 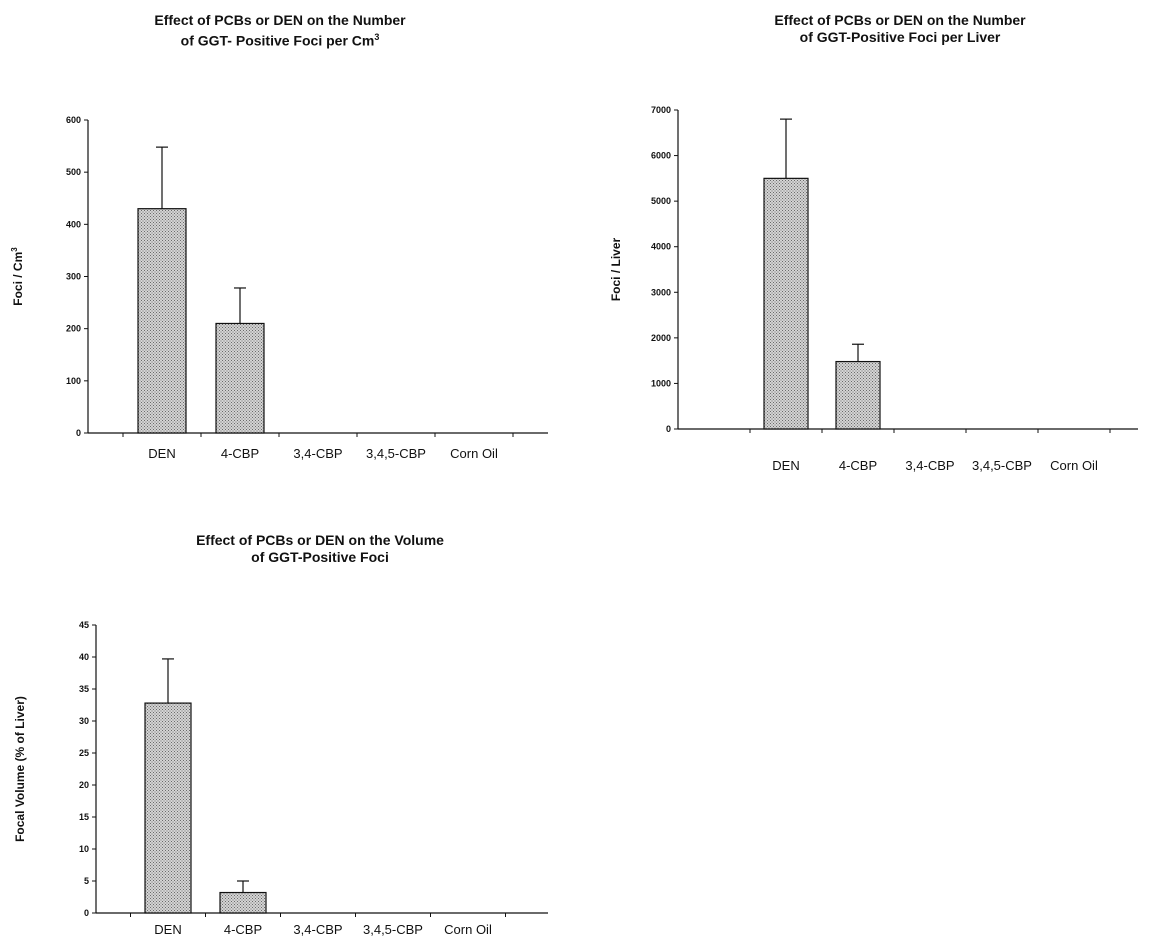 I want to click on y-tick-label: 25, so click(x=84, y=753).